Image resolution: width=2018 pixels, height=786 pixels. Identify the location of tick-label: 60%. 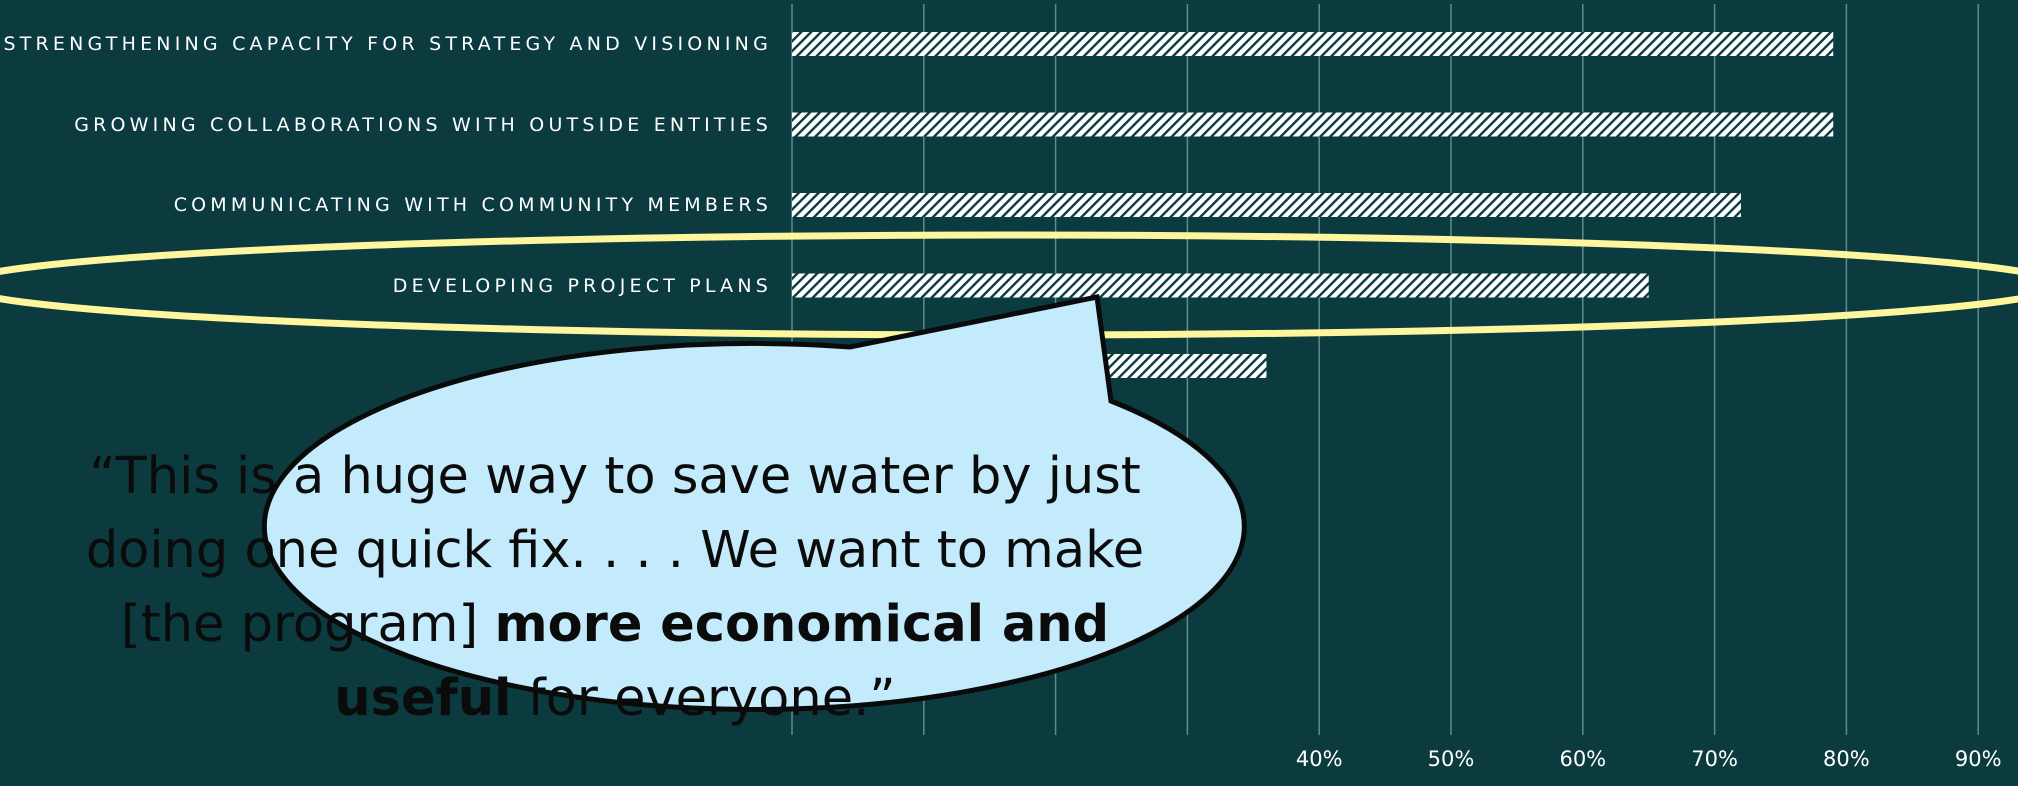
(1583, 759).